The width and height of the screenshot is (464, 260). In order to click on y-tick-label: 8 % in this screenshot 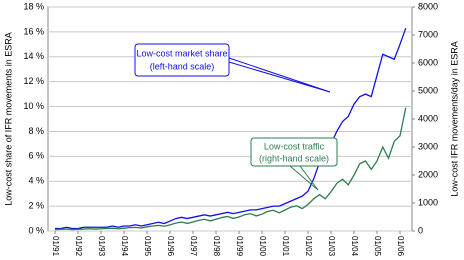, I will do `click(36, 131)`.